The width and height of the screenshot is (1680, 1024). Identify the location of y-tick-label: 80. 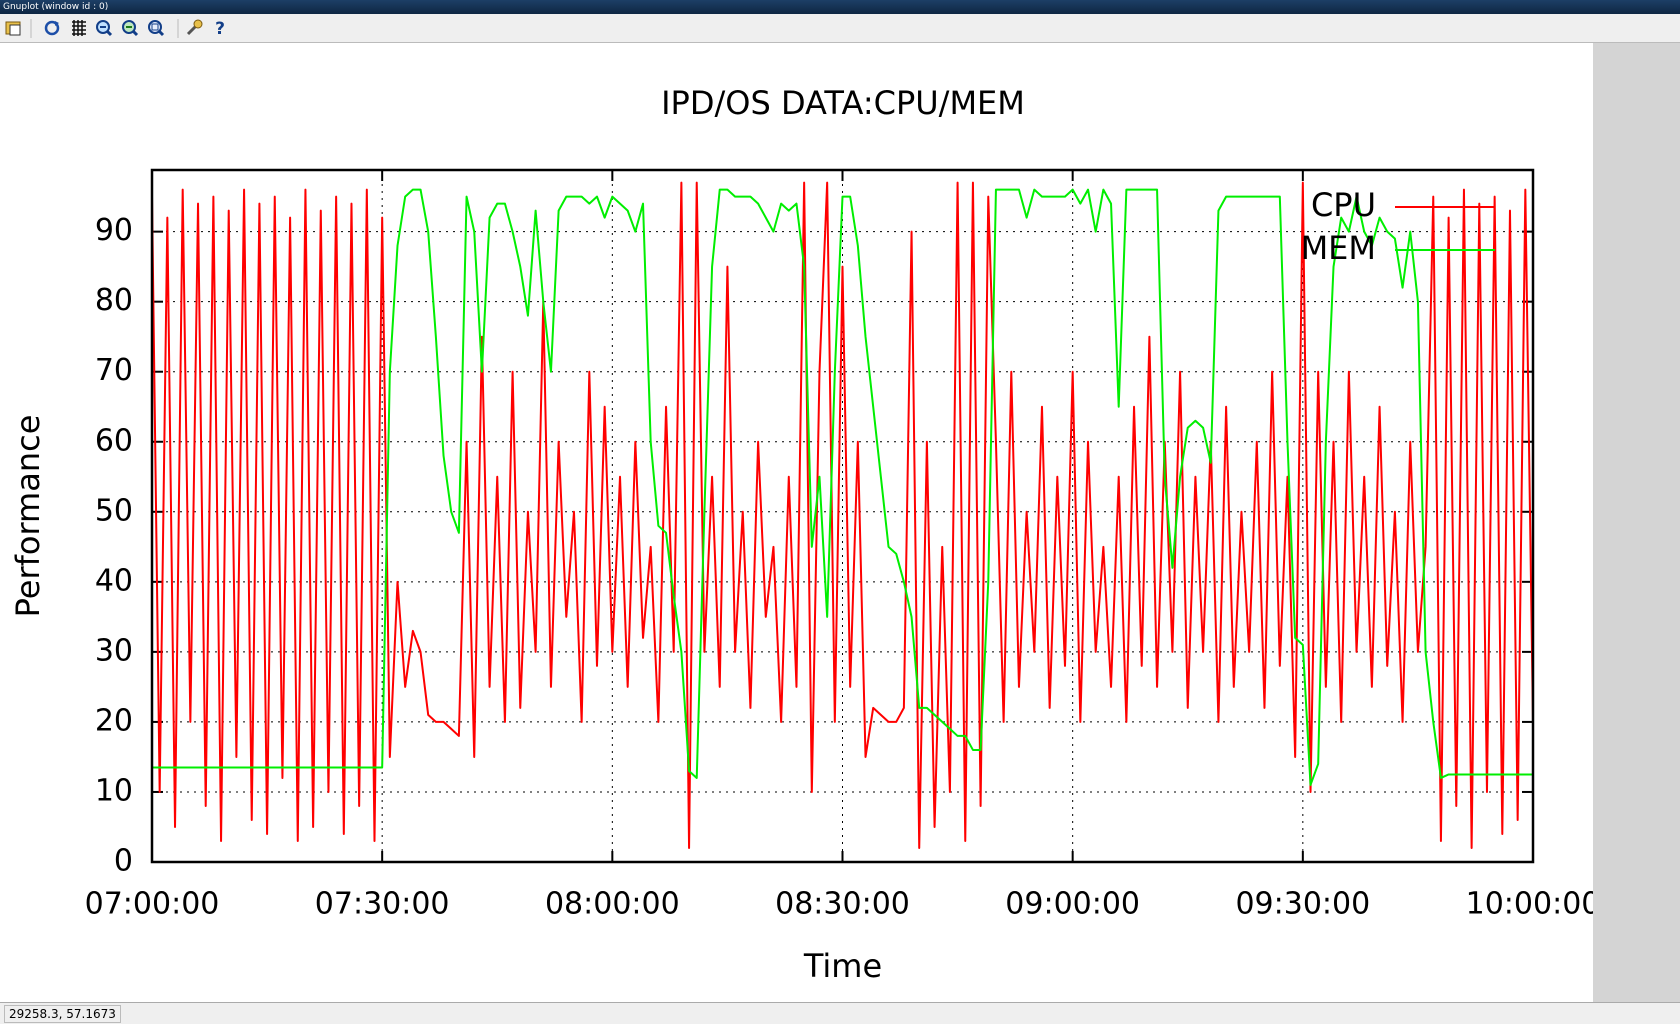
(114, 300).